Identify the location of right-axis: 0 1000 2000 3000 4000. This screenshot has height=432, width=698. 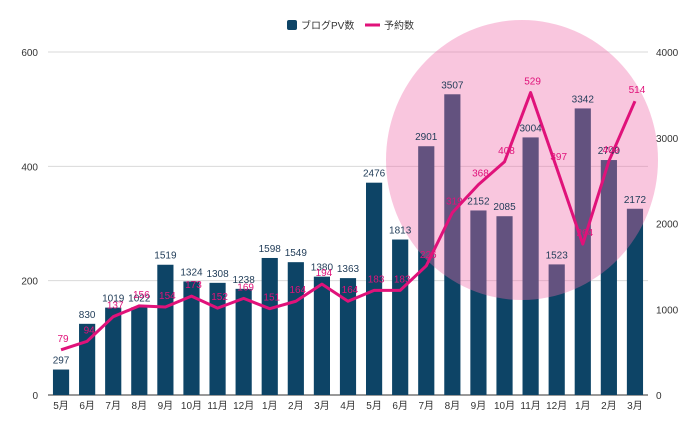
(667, 225).